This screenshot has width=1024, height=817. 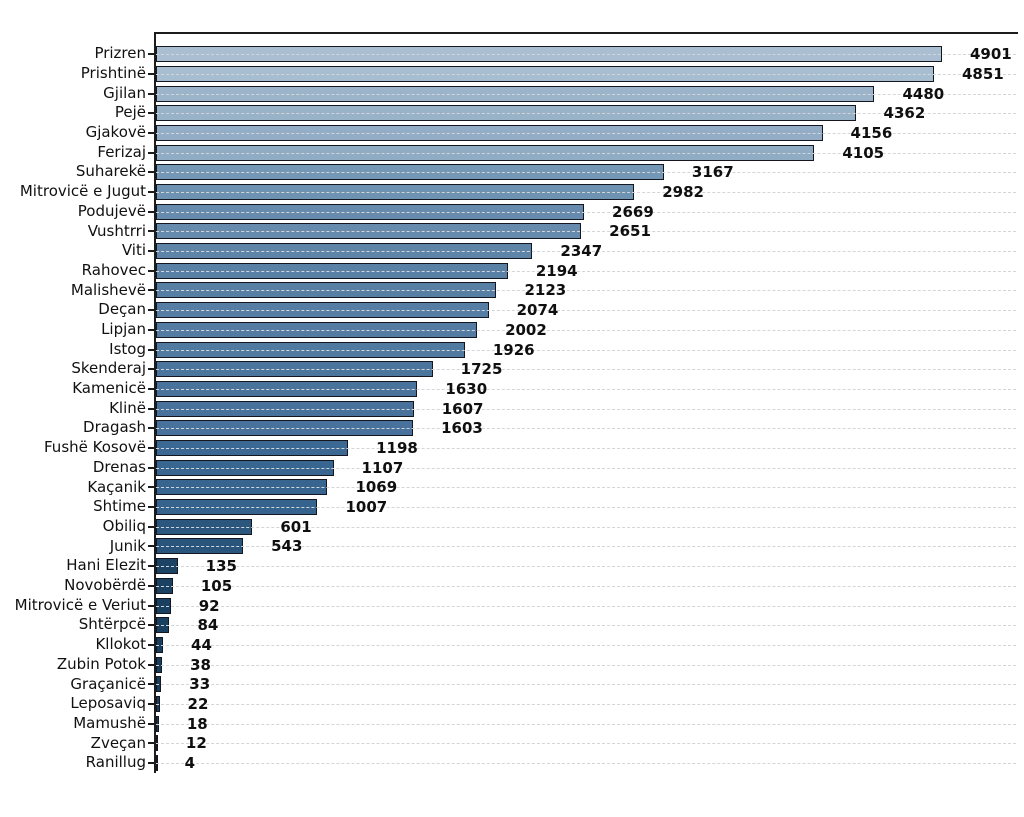 I want to click on bar-row: Novobërdë 105, so click(x=512, y=586).